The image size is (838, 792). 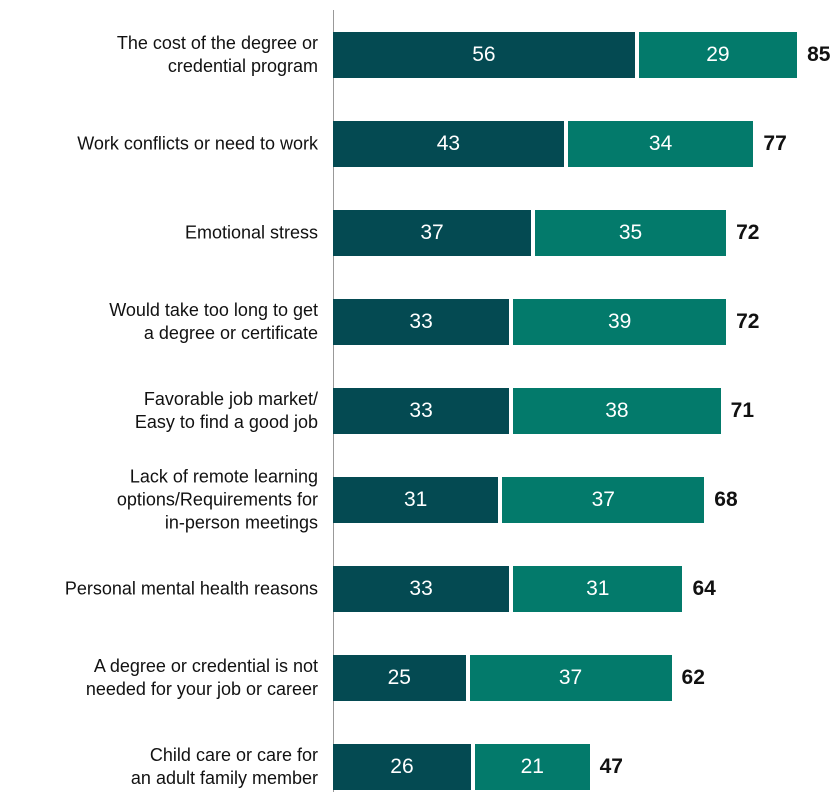 What do you see at coordinates (693, 677) in the screenshot?
I see `total-label: 62` at bounding box center [693, 677].